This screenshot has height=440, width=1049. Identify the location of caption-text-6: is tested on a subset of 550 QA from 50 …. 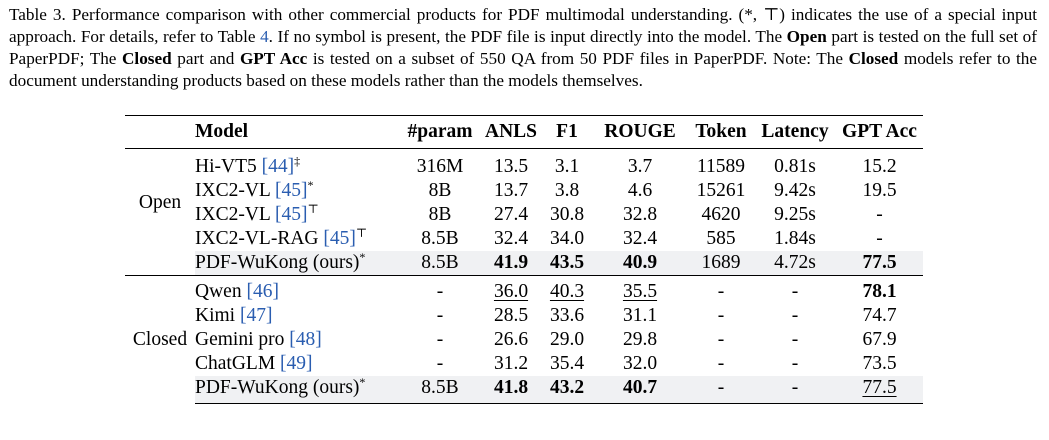
(578, 58).